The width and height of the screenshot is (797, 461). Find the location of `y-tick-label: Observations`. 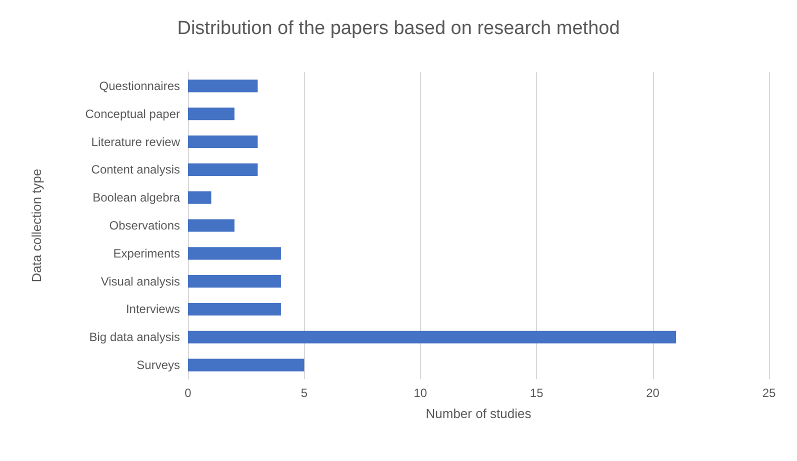

y-tick-label: Observations is located at coordinates (144, 225).